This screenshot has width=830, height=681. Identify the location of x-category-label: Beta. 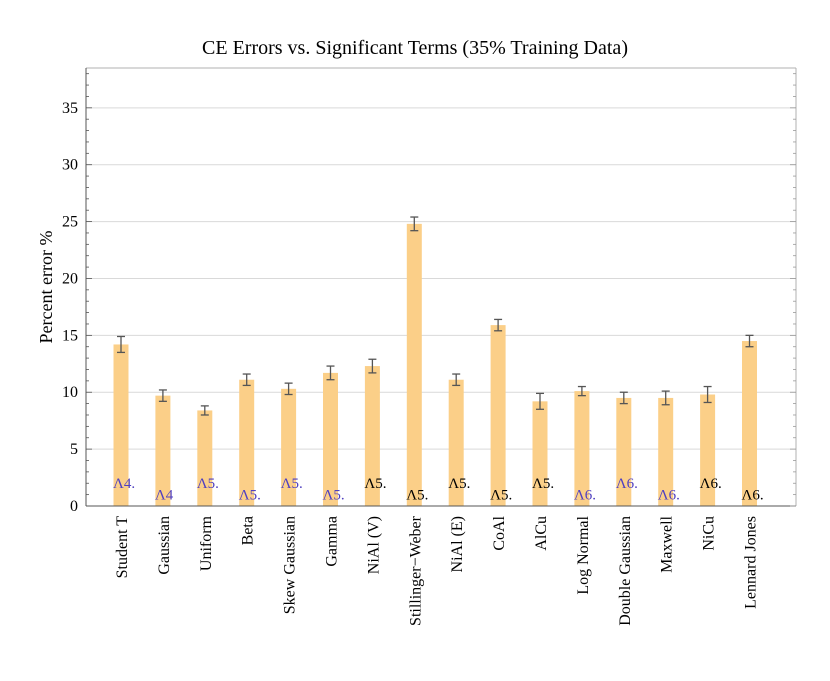
(248, 530).